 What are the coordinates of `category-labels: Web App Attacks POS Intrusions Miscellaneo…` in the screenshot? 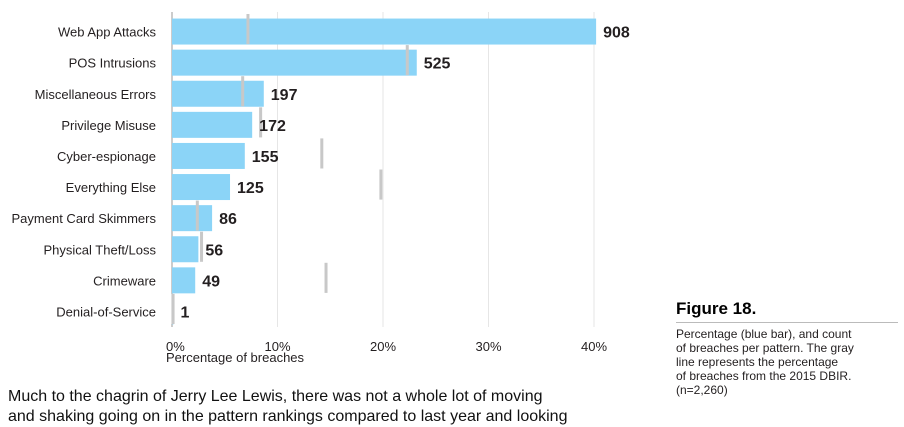 It's located at (84, 172).